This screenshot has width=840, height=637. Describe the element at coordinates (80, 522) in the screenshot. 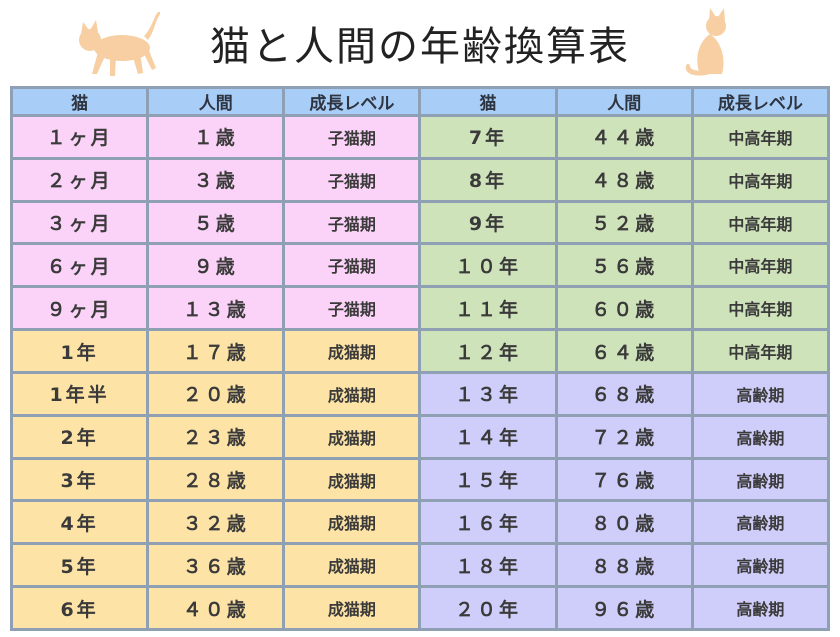

I see `cat-age-cell: 4年` at that location.